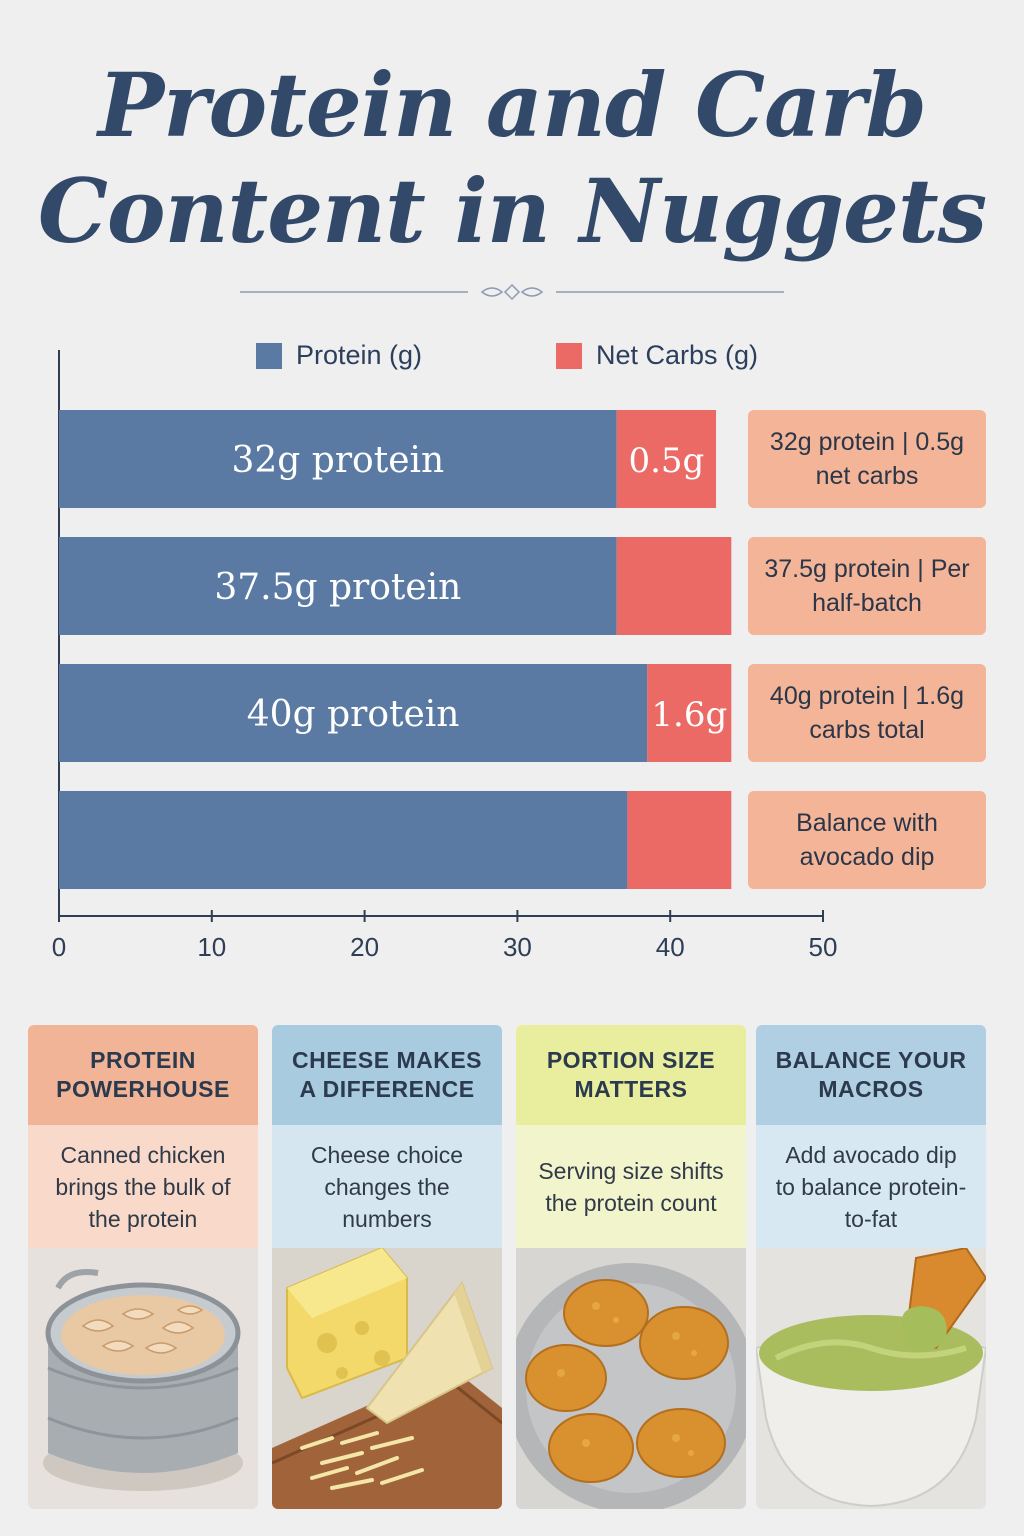  Describe the element at coordinates (871, 1378) in the screenshot. I see `avocado-dip-image` at that location.